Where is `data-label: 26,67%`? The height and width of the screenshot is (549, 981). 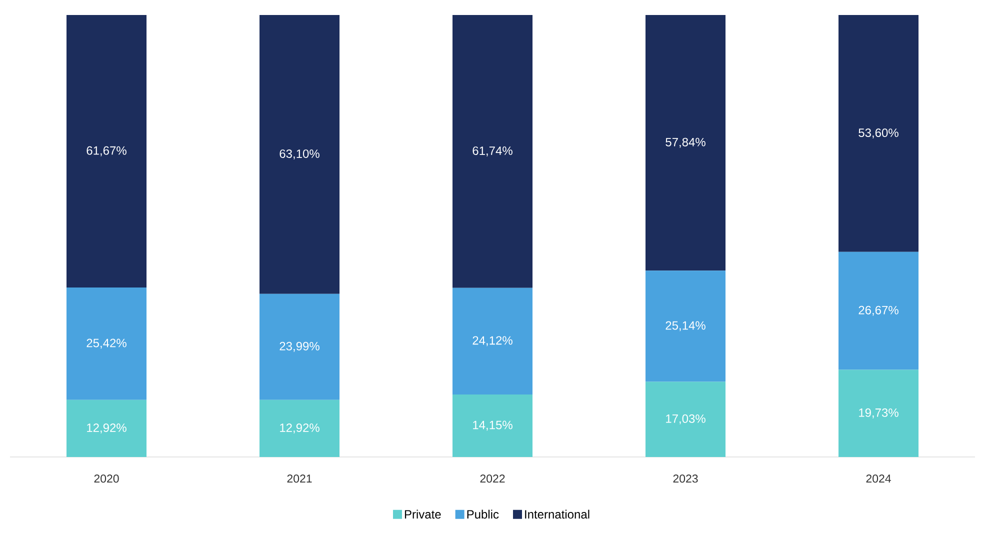 data-label: 26,67% is located at coordinates (878, 311).